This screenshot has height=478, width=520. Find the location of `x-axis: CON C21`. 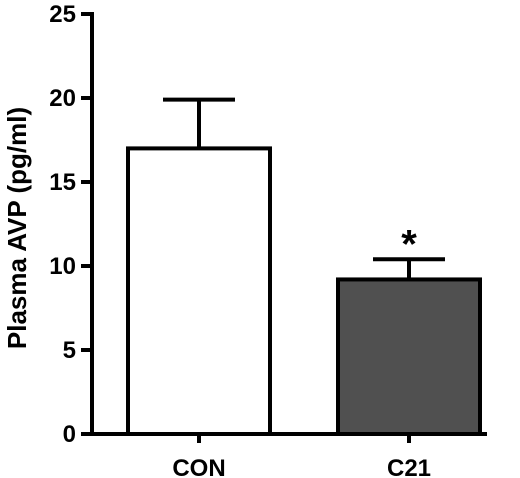

x-axis: CON C21 is located at coordinates (288, 455).